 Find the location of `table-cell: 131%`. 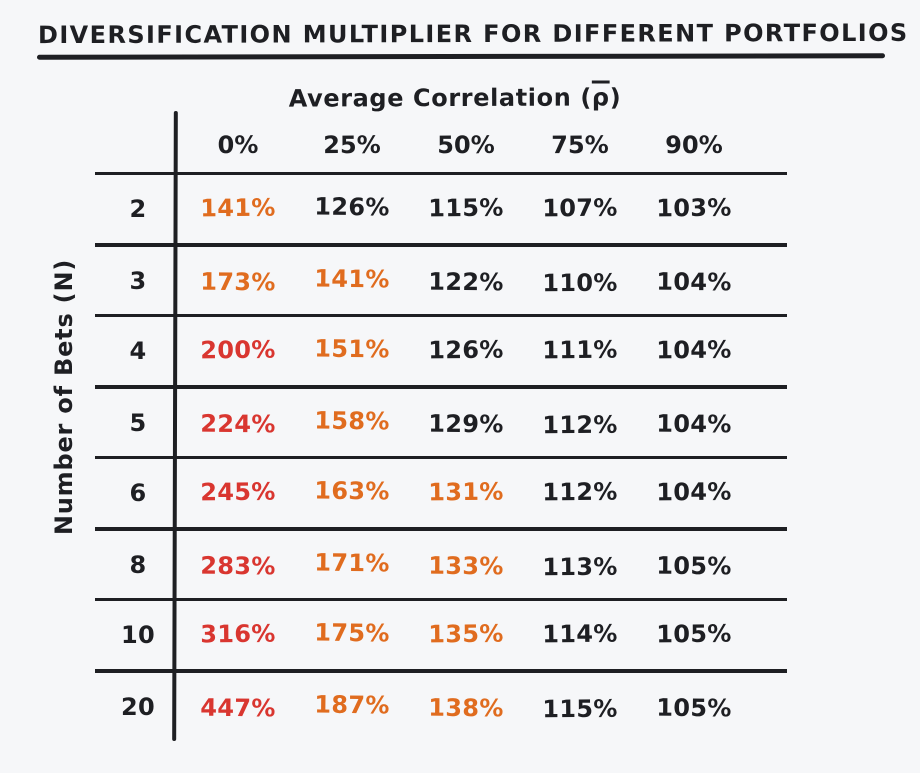

table-cell: 131% is located at coordinates (466, 492).